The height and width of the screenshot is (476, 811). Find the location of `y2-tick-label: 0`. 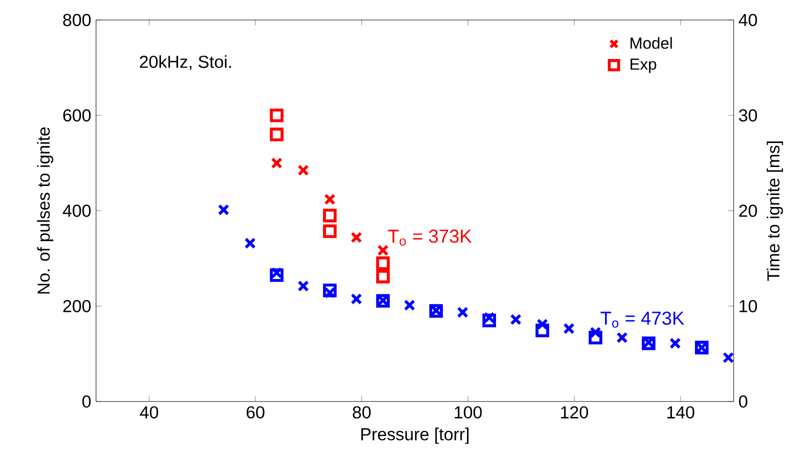

y2-tick-label: 0 is located at coordinates (743, 401).